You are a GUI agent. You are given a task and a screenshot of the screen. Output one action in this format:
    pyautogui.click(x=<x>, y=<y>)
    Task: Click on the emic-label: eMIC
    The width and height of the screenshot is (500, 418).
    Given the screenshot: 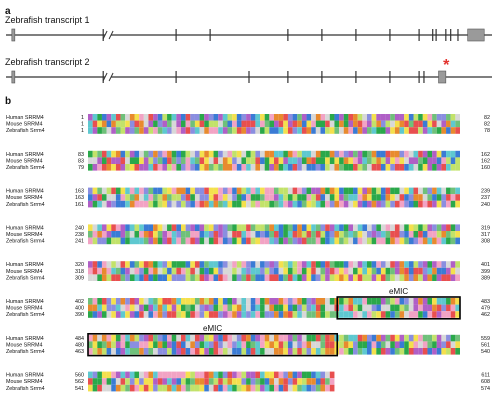 What is the action you would take?
    pyautogui.click(x=398, y=291)
    